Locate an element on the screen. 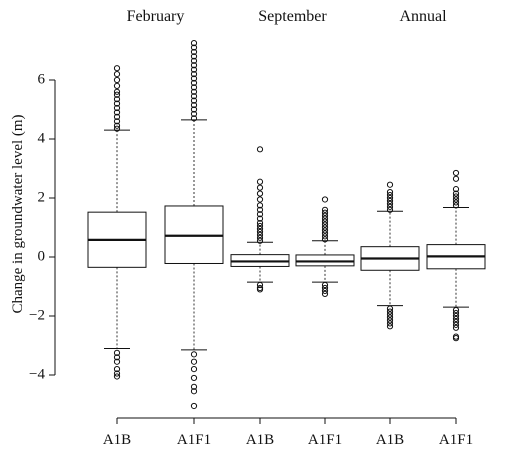 The image size is (522, 455). group-label: September is located at coordinates (292, 16).